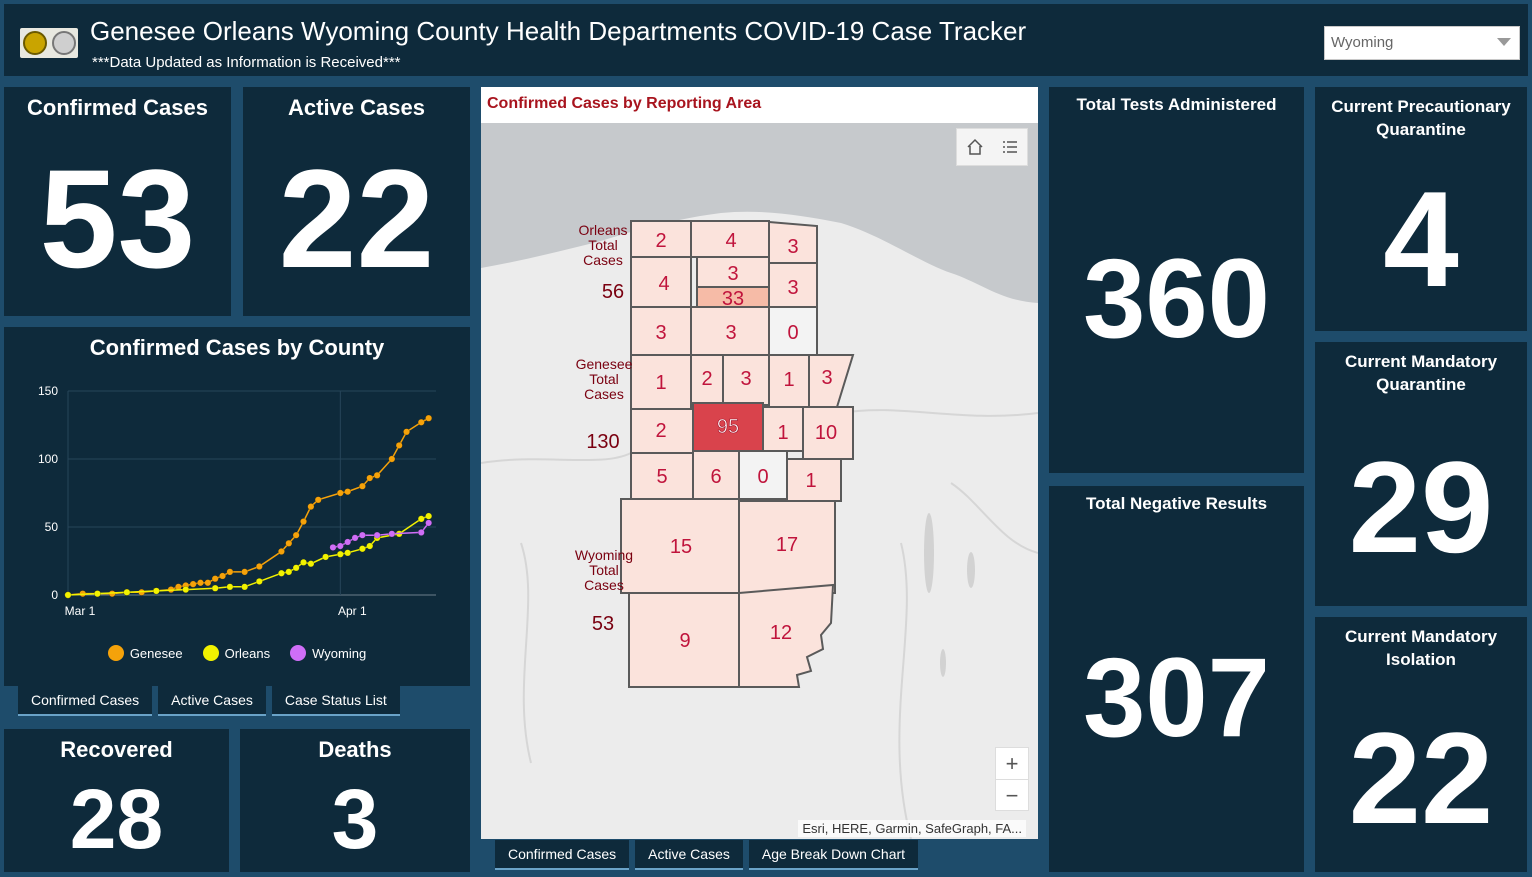 The image size is (1532, 877). What do you see at coordinates (236, 653) in the screenshot?
I see `legend-item-orleans: Orleans` at bounding box center [236, 653].